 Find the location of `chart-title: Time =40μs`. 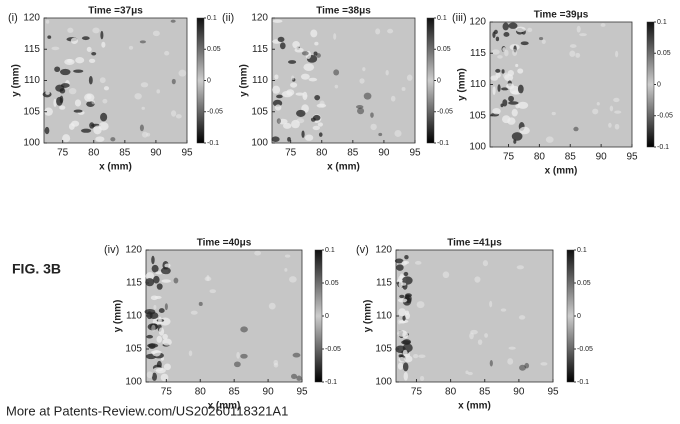

chart-title: Time =40μs is located at coordinates (224, 243).